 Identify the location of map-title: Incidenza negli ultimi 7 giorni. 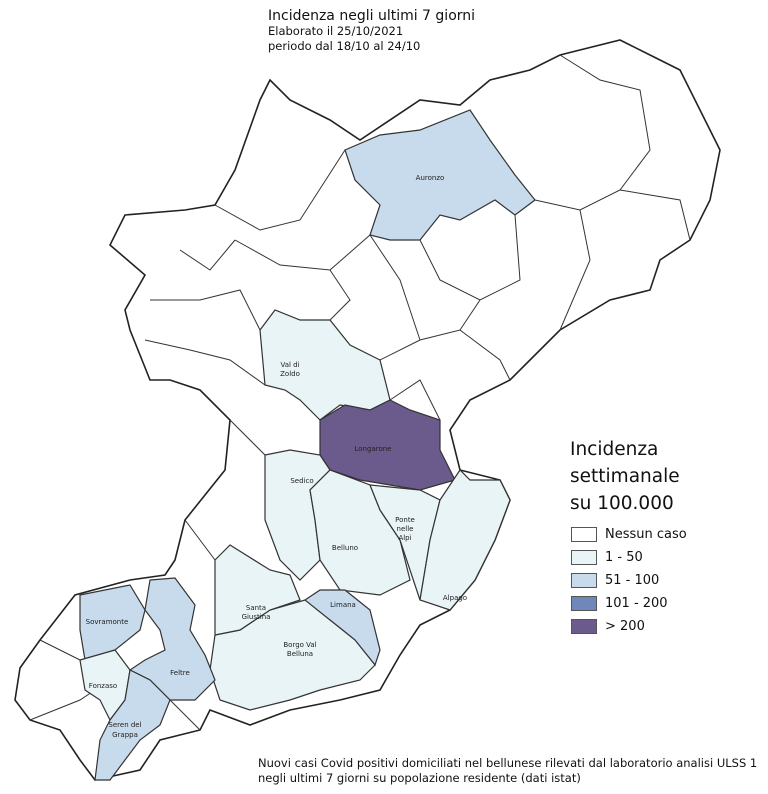
(372, 16).